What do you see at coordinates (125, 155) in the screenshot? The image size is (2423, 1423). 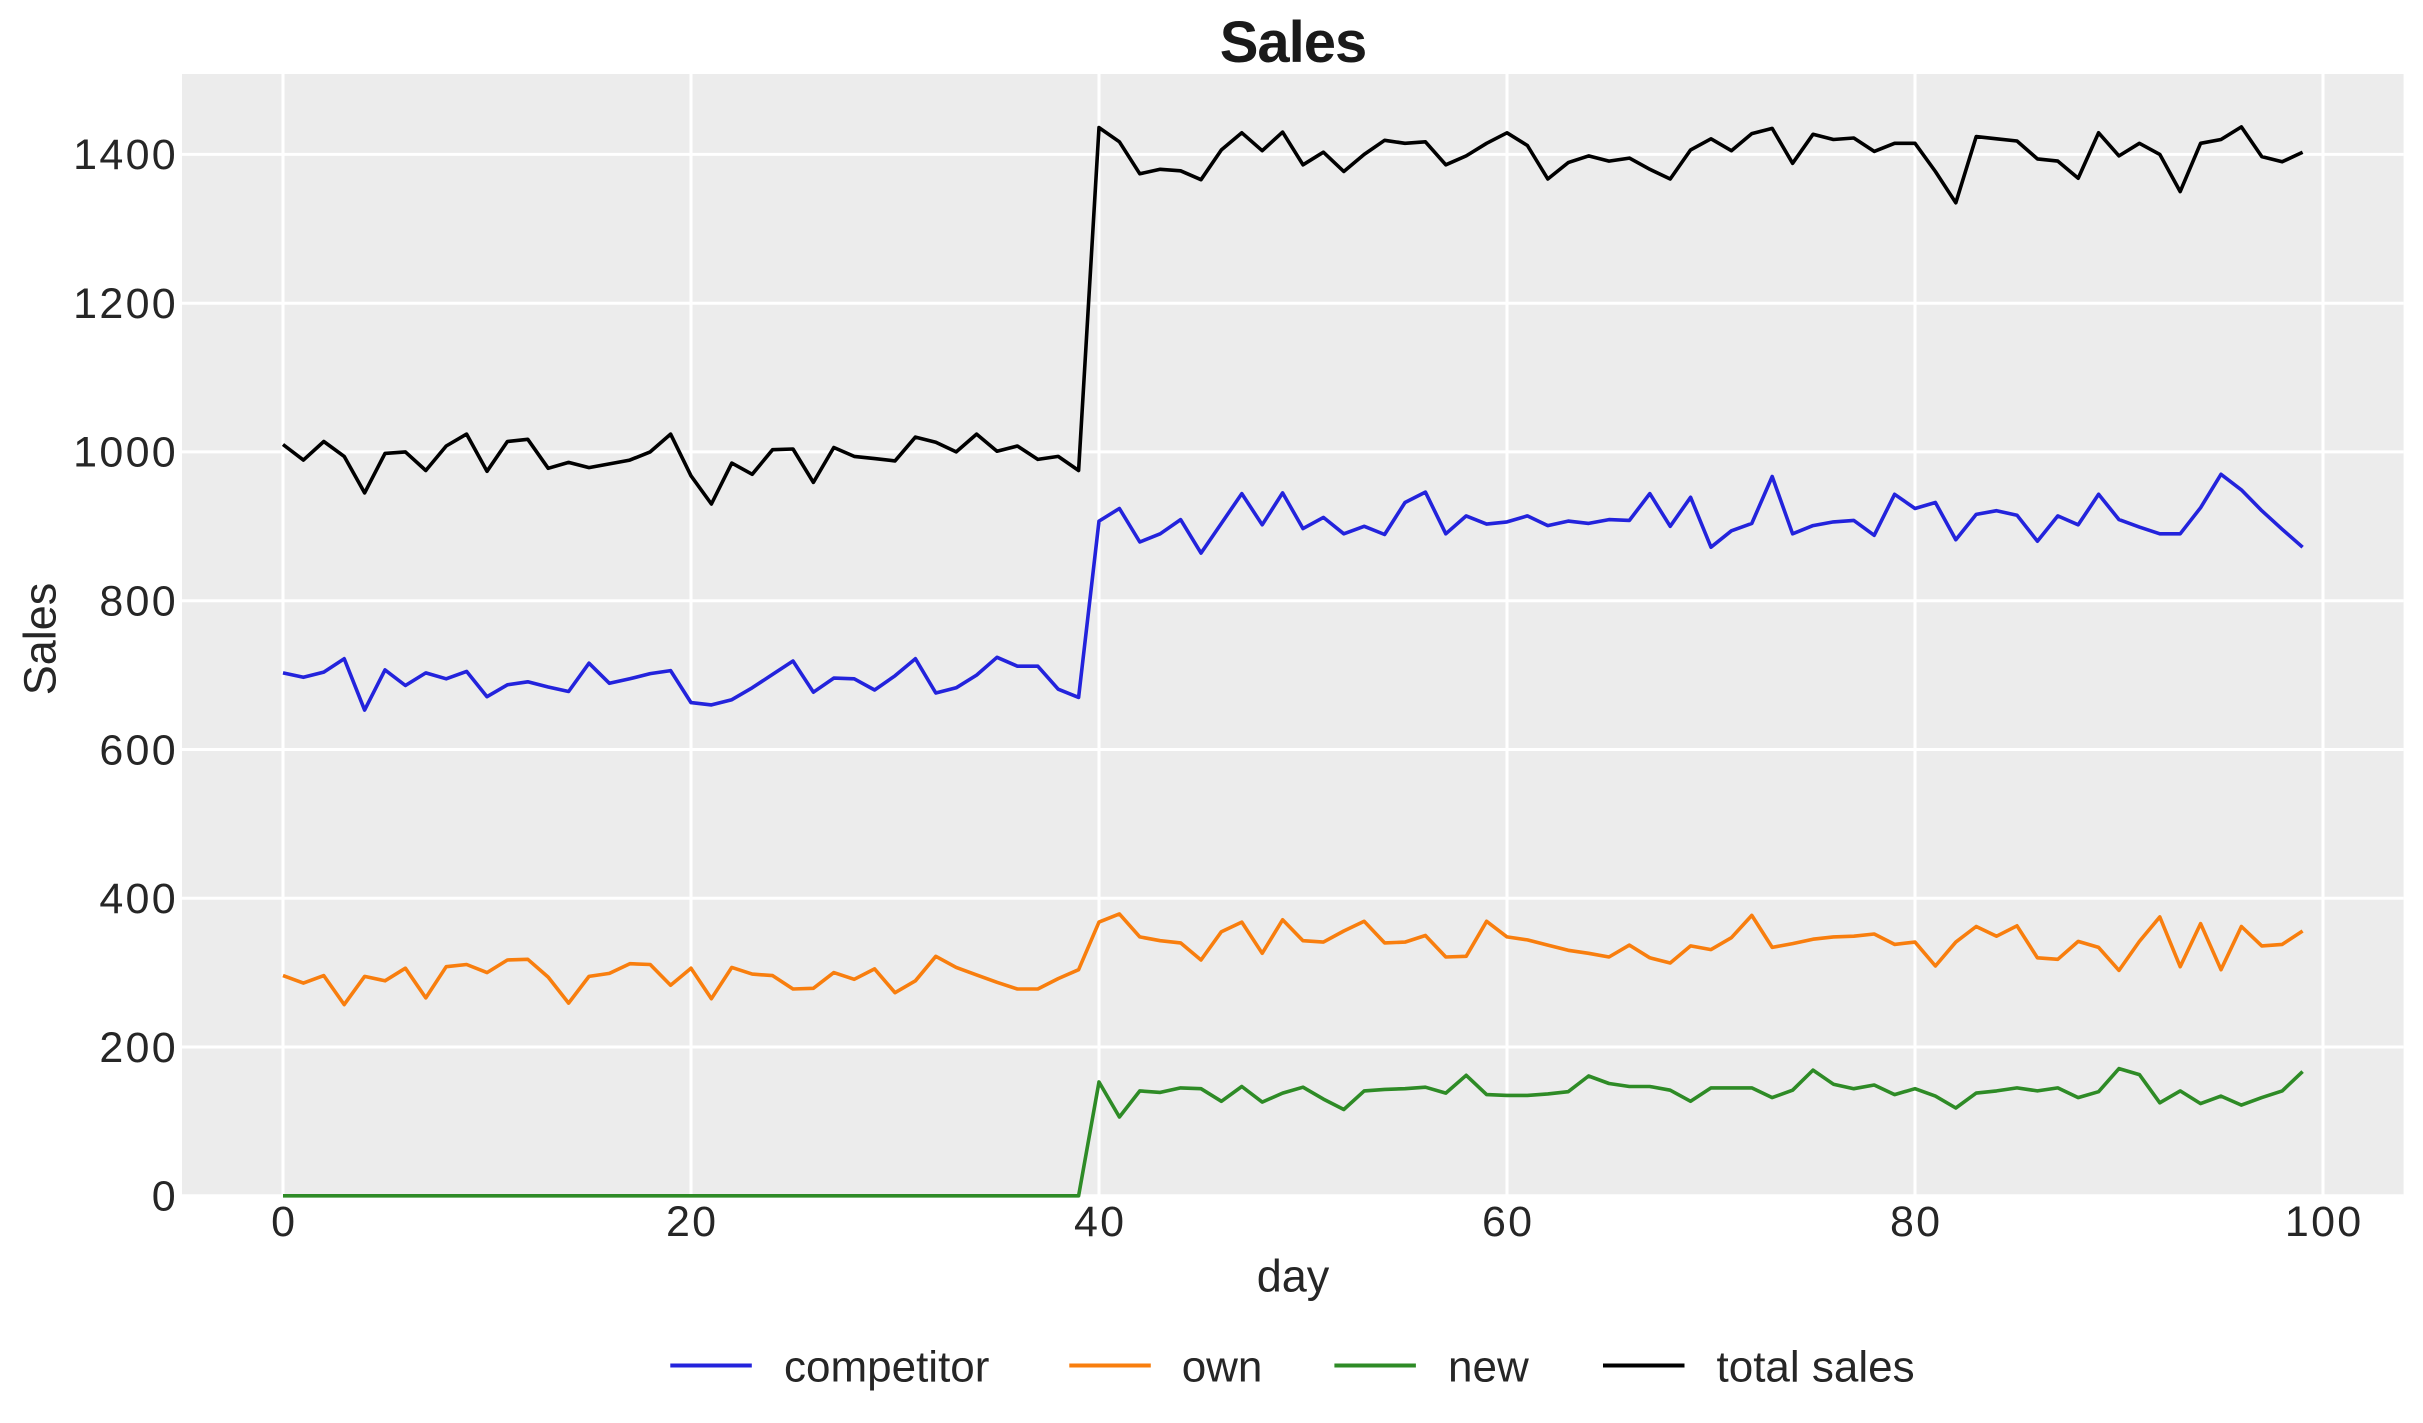 I see `svg-text: 1400` at bounding box center [125, 155].